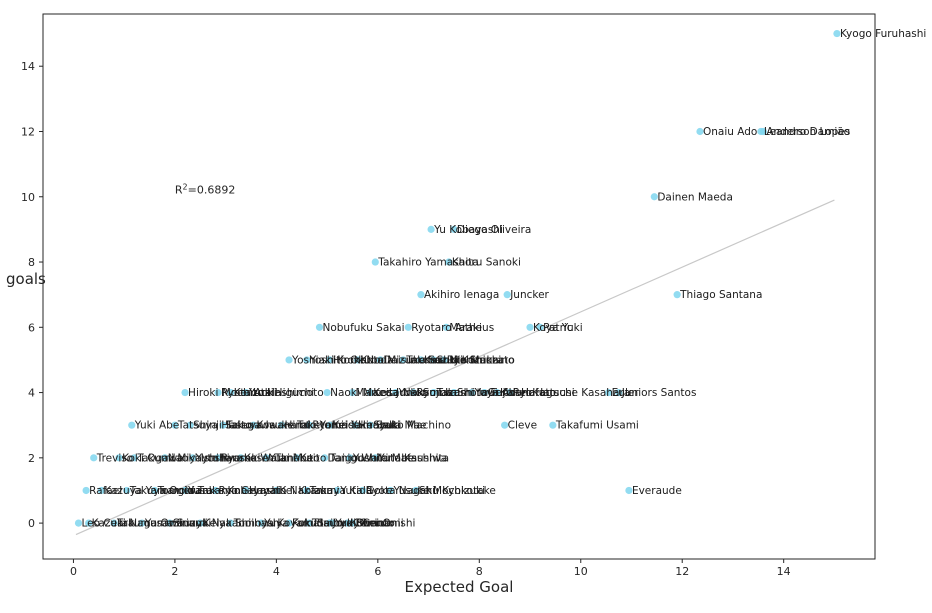 The height and width of the screenshot is (613, 932). Describe the element at coordinates (659, 393) in the screenshot. I see `point-label: Juniors Santos` at that location.